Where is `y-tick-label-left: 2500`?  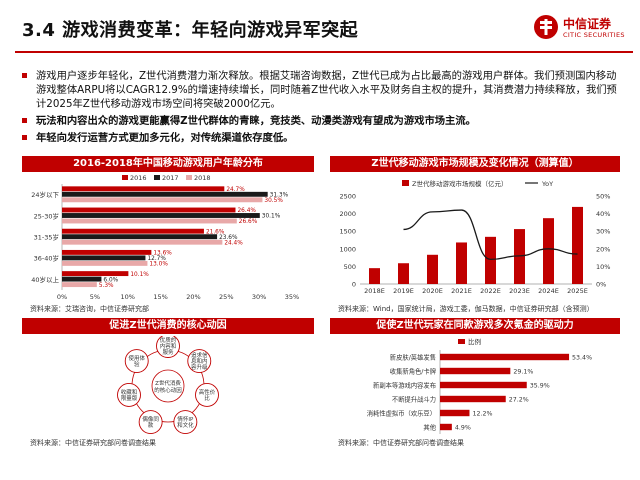 y-tick-label-left: 2500 is located at coordinates (347, 197).